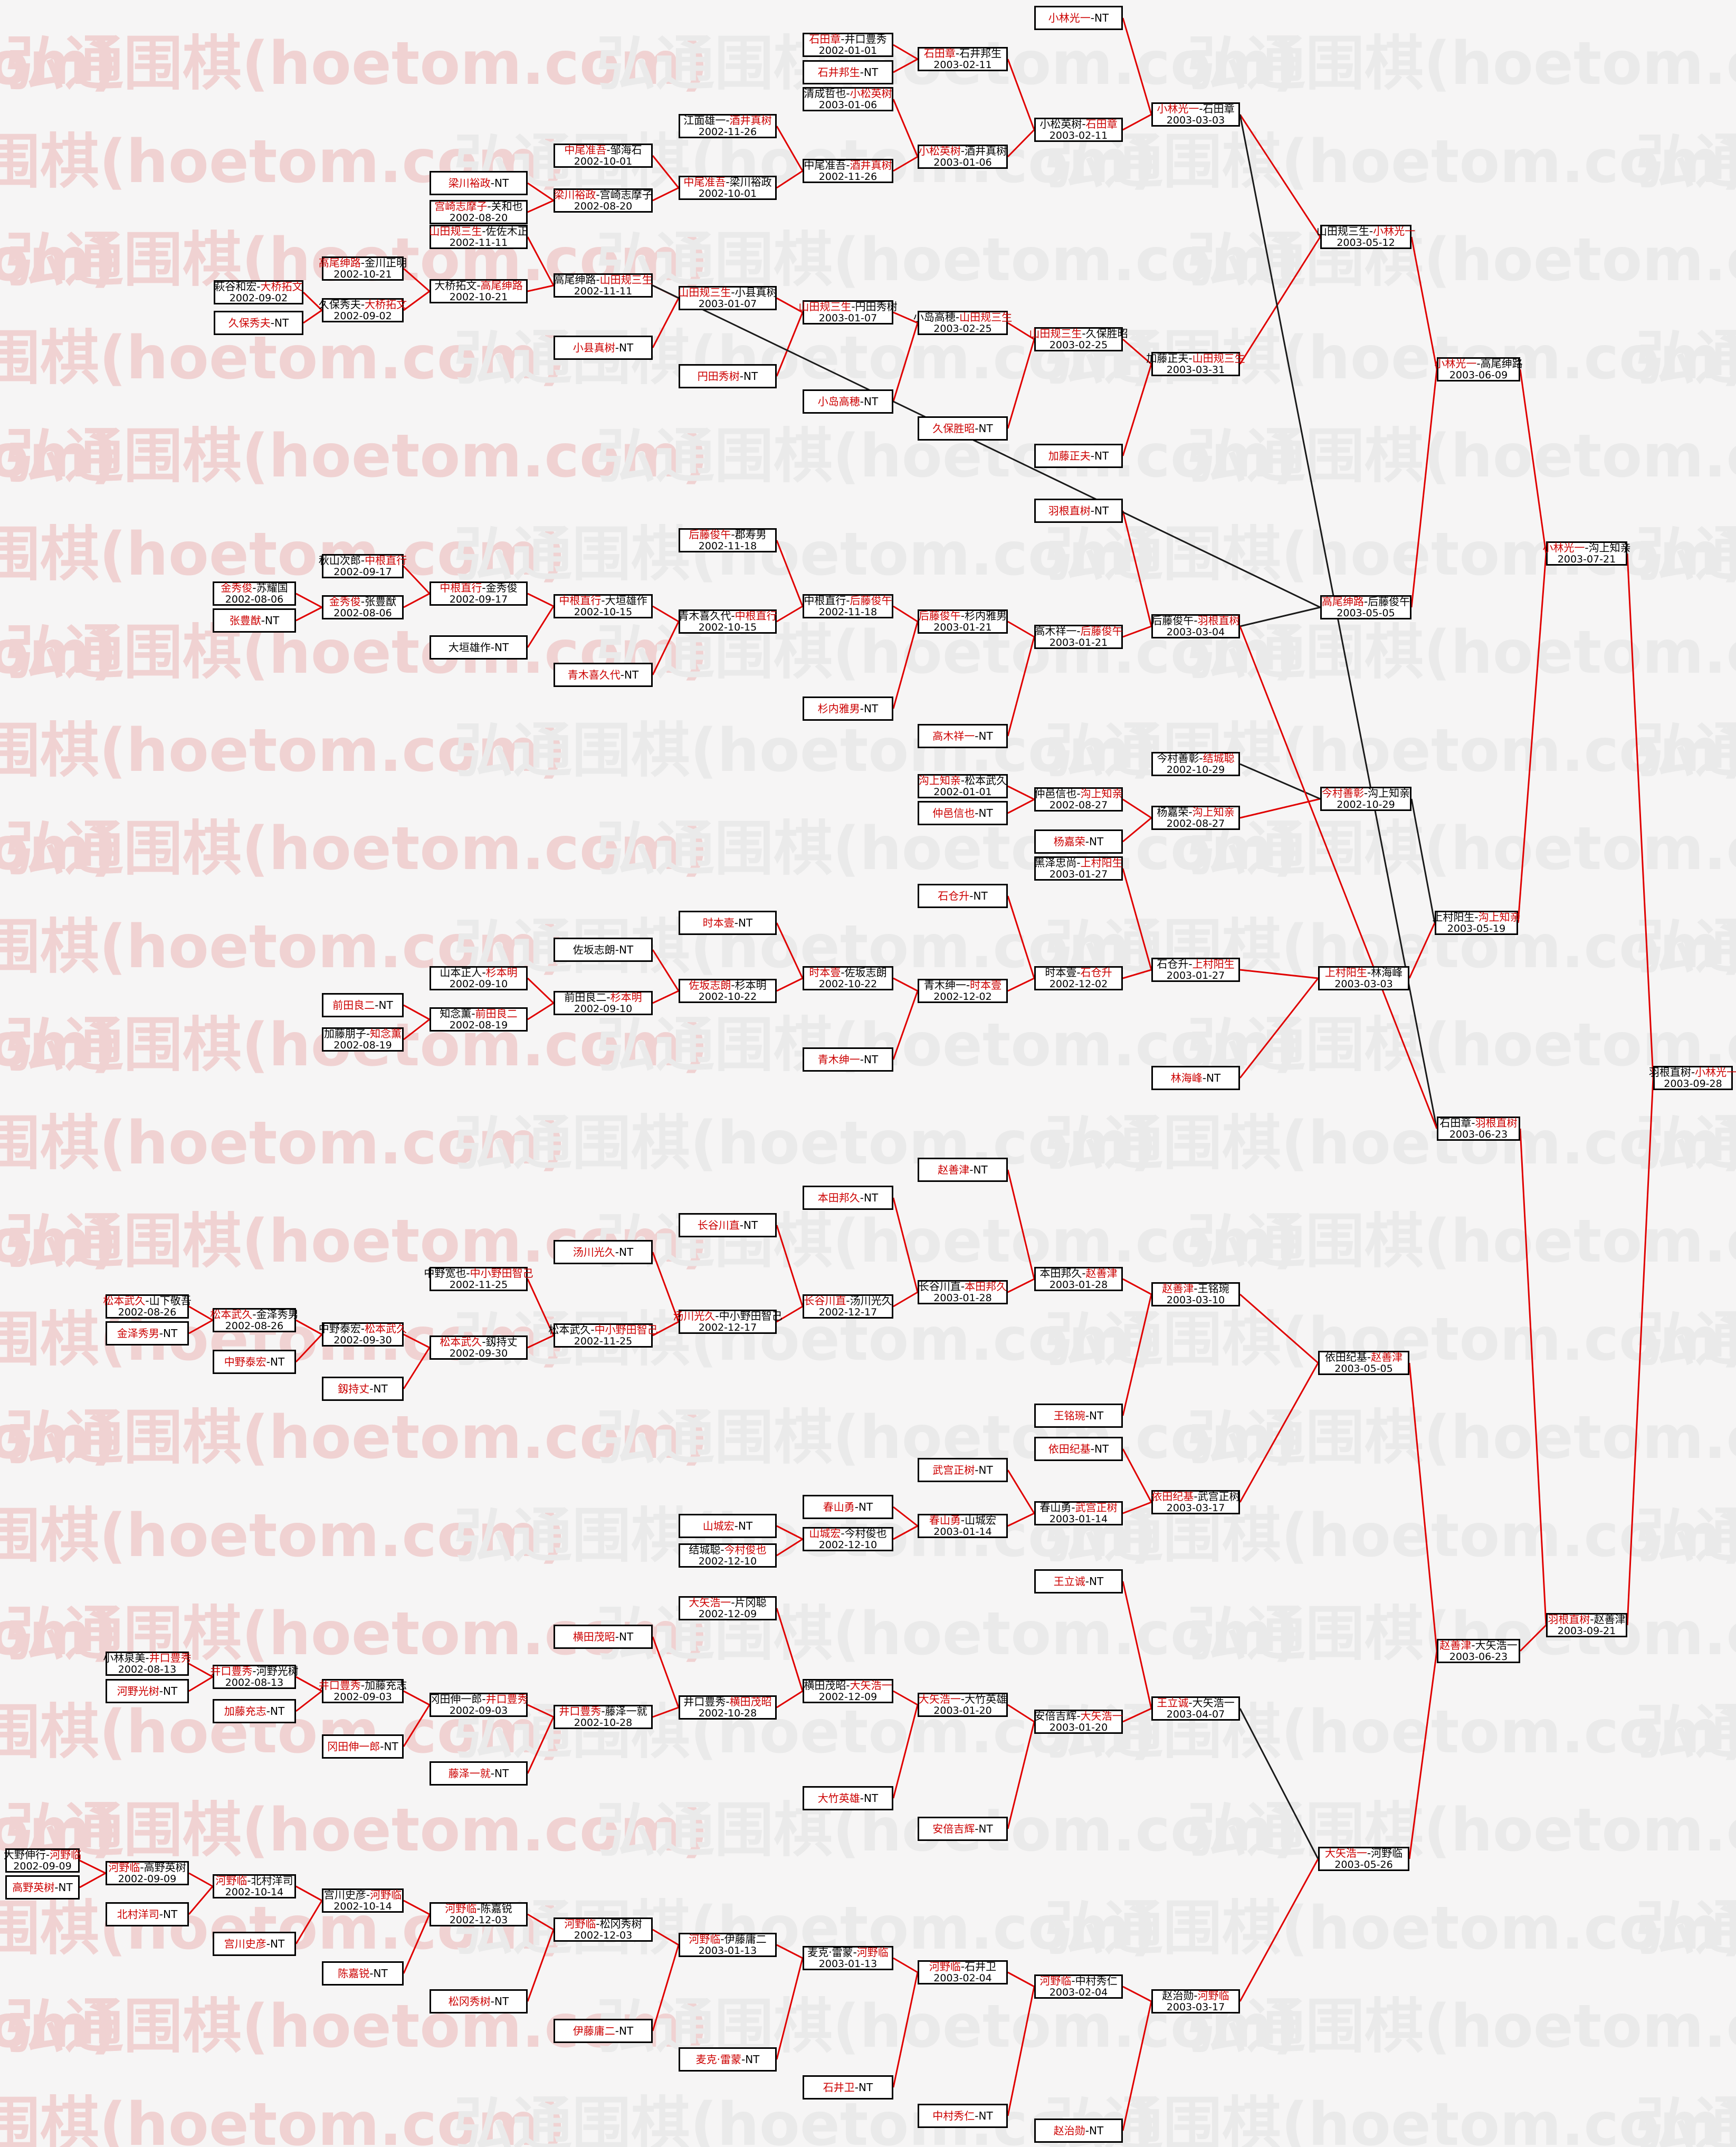 The image size is (1736, 2147). I want to click on match-box: 前田良二-NT, so click(363, 1005).